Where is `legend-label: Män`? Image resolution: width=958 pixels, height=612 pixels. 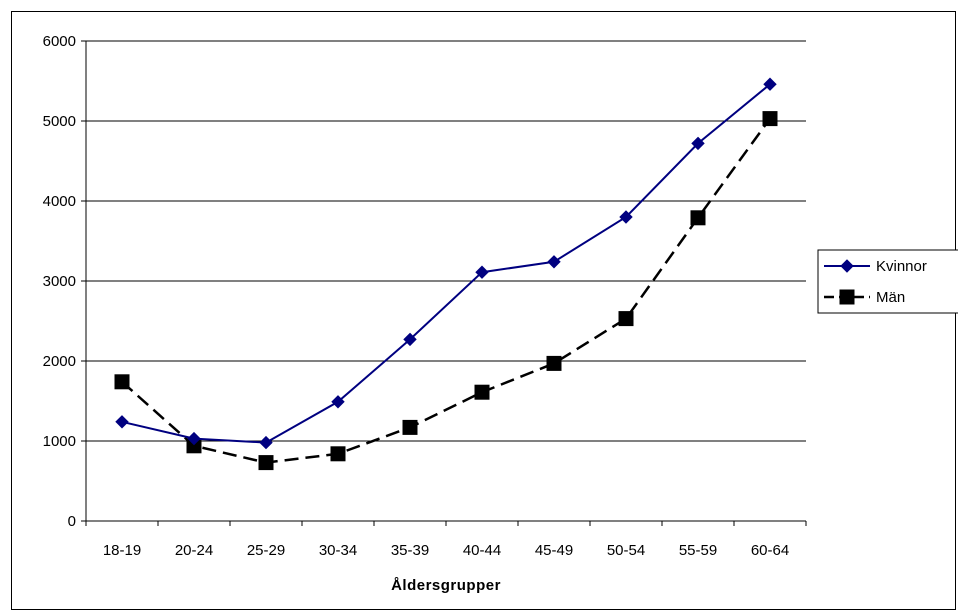 legend-label: Män is located at coordinates (890, 297).